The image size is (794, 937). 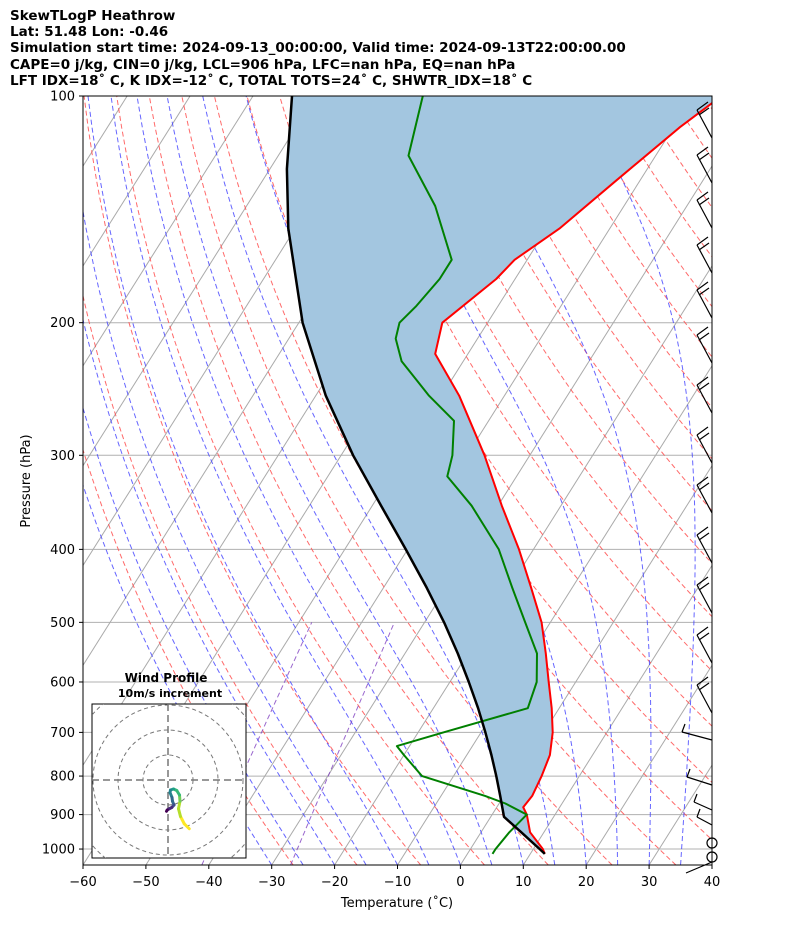 I want to click on hodograph-title: Wind Profile, so click(x=166, y=678).